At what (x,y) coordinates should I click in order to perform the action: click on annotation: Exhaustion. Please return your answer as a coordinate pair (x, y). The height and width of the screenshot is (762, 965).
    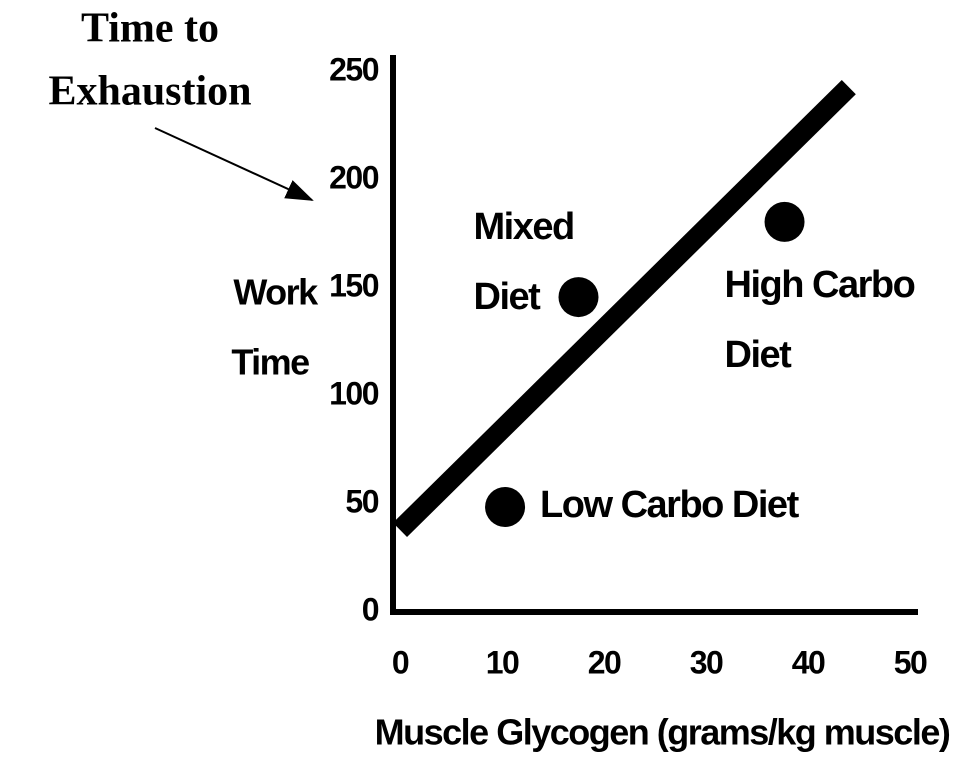
    Looking at the image, I should click on (149, 92).